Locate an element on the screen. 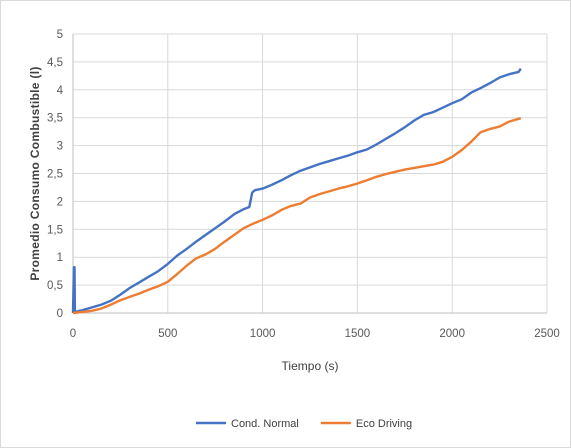  y-tick-label: 0,5 is located at coordinates (55, 286).